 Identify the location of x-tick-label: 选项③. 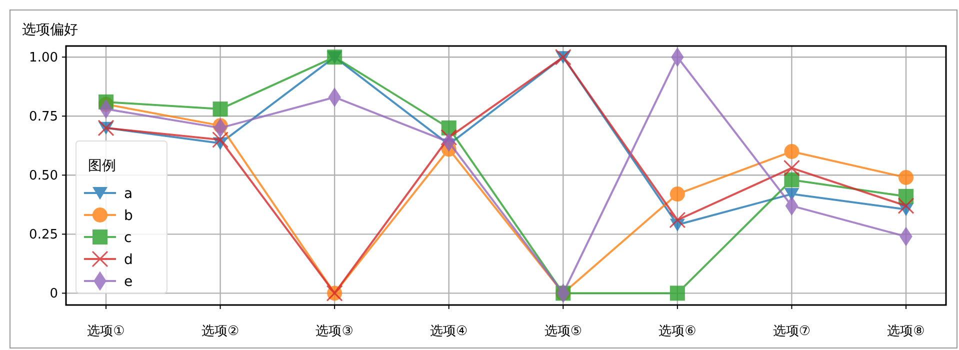
(335, 331).